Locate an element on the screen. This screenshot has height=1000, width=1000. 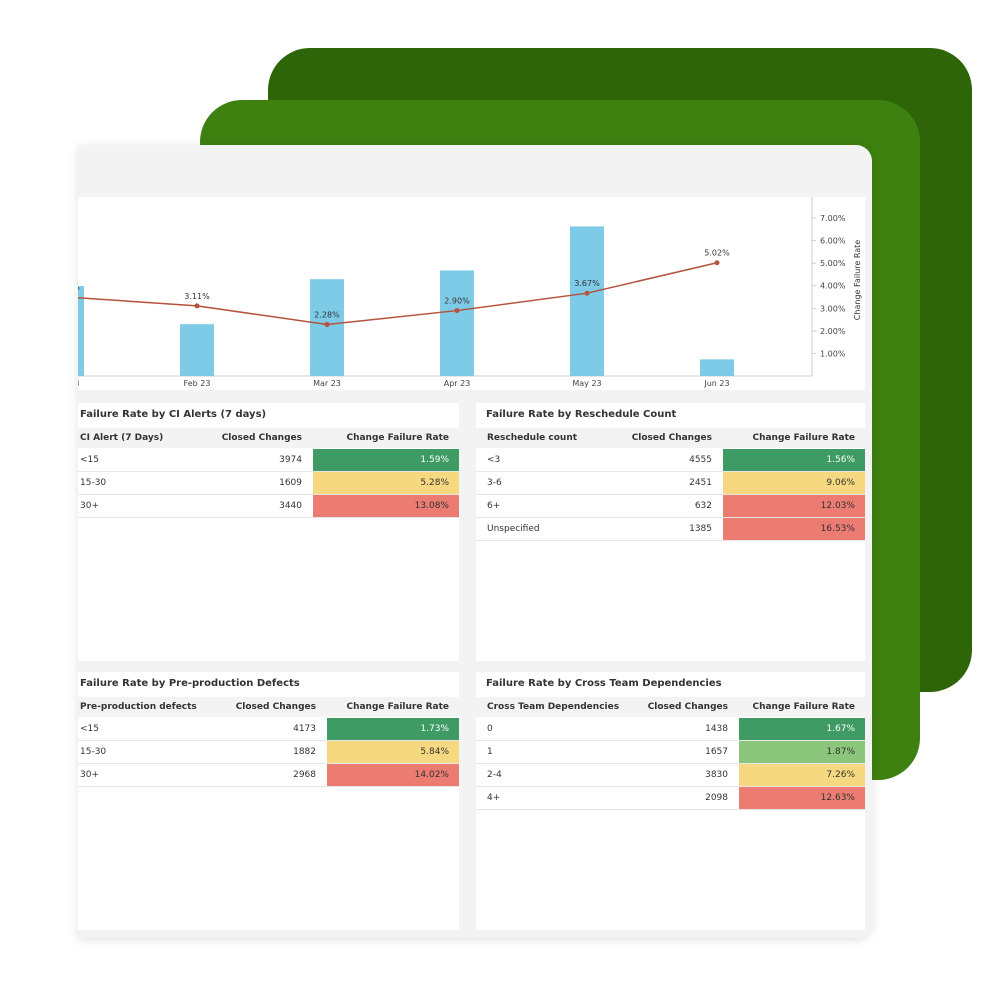
rate-cell: 5.84% is located at coordinates (393, 752).